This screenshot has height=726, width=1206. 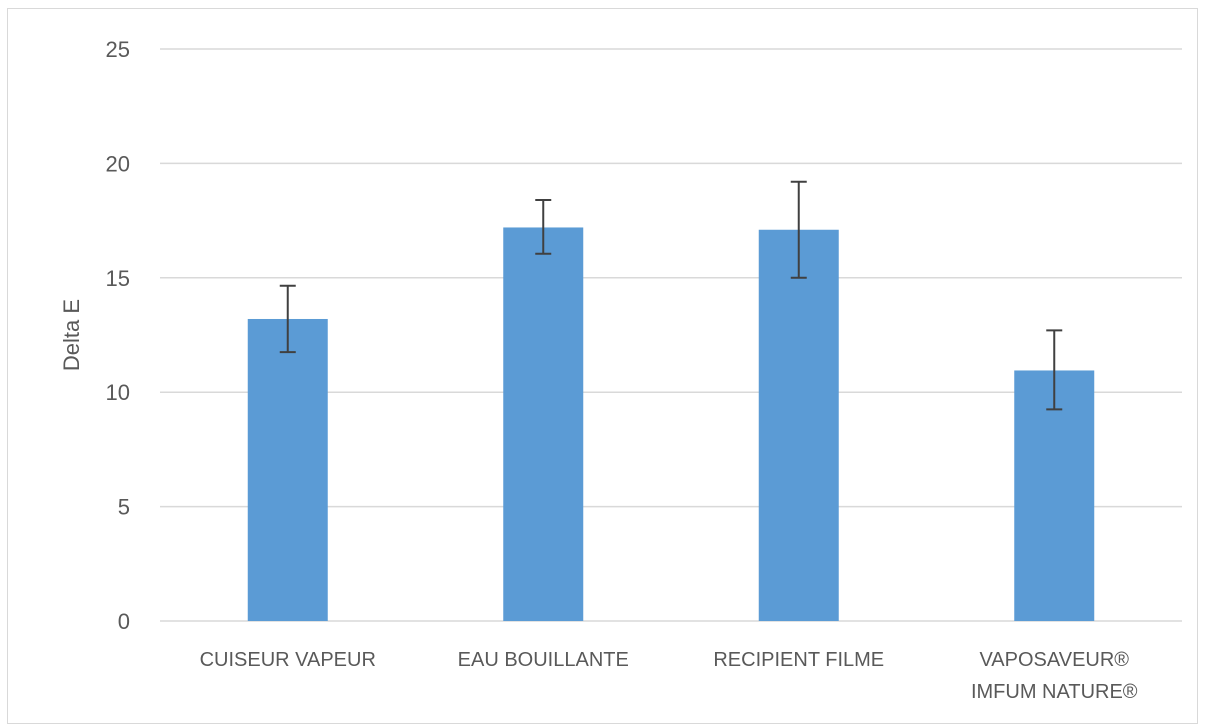 I want to click on y-tick-label: 20, so click(x=118, y=163).